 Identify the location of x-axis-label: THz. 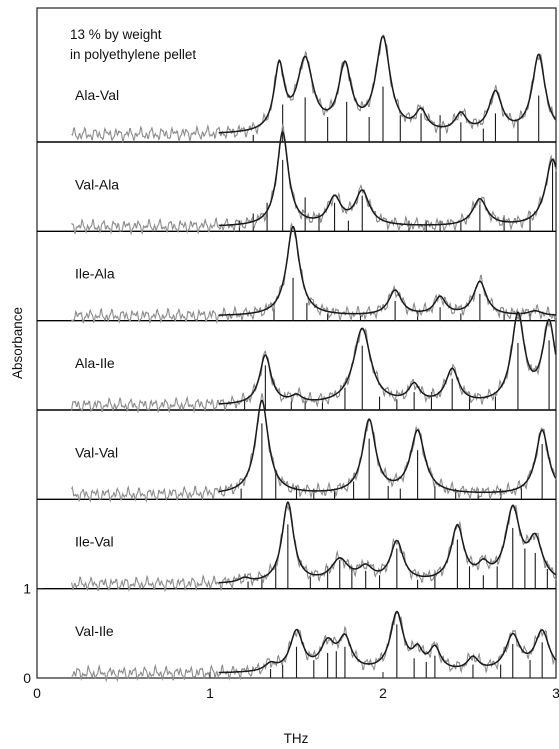
(296, 738).